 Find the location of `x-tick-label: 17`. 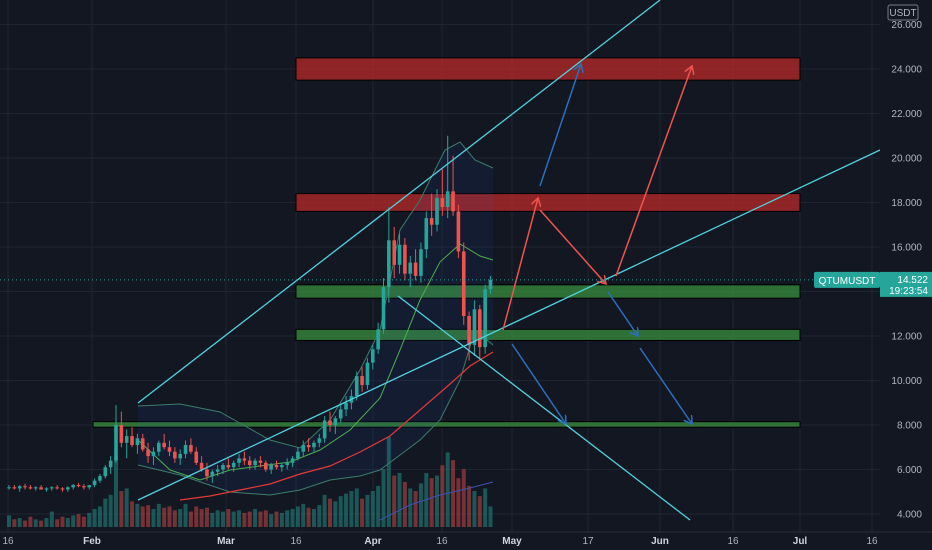

x-tick-label: 17 is located at coordinates (588, 541).